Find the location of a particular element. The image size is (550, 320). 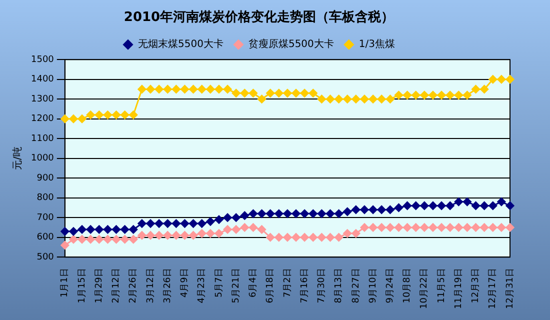

legend-label: 1/3焦煤 is located at coordinates (376, 44).